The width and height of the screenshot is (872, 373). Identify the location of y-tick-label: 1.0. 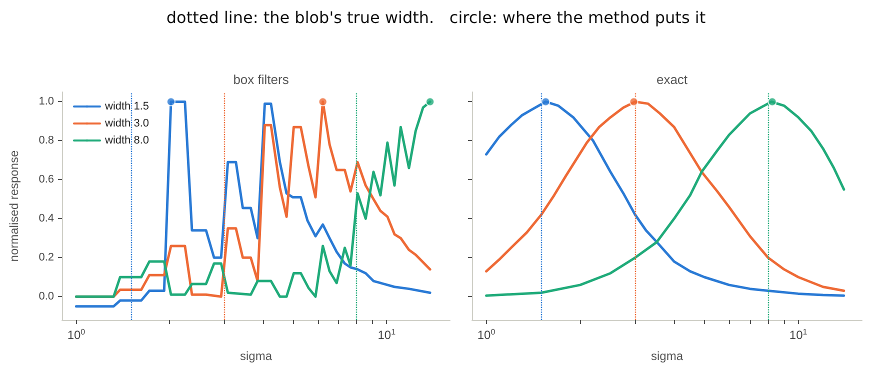
(46, 102).